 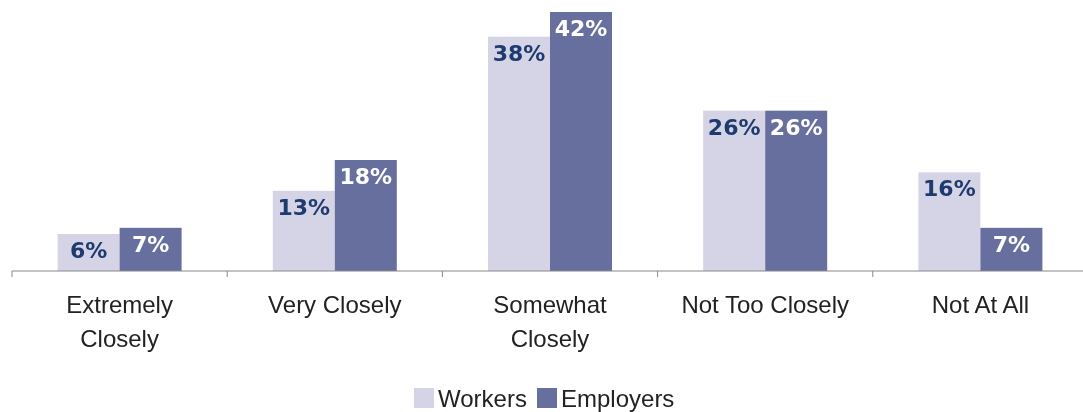 I want to click on data-label: 6%, so click(x=88, y=250).